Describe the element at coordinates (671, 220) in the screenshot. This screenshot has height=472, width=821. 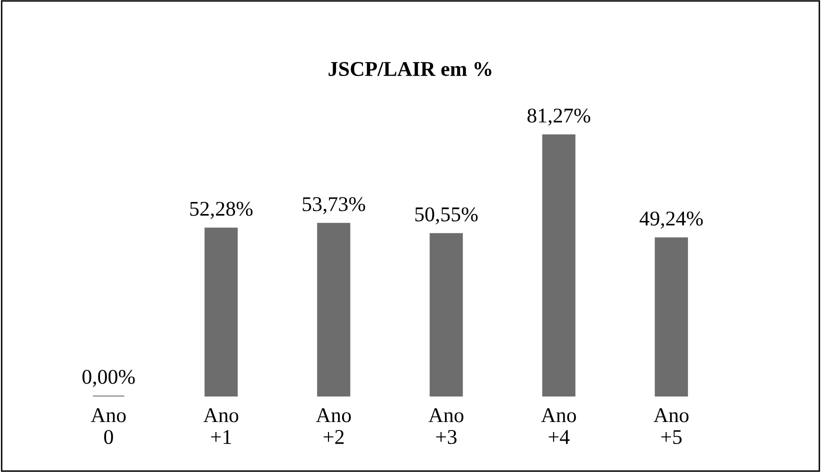
I see `data-label: 49,24%` at that location.